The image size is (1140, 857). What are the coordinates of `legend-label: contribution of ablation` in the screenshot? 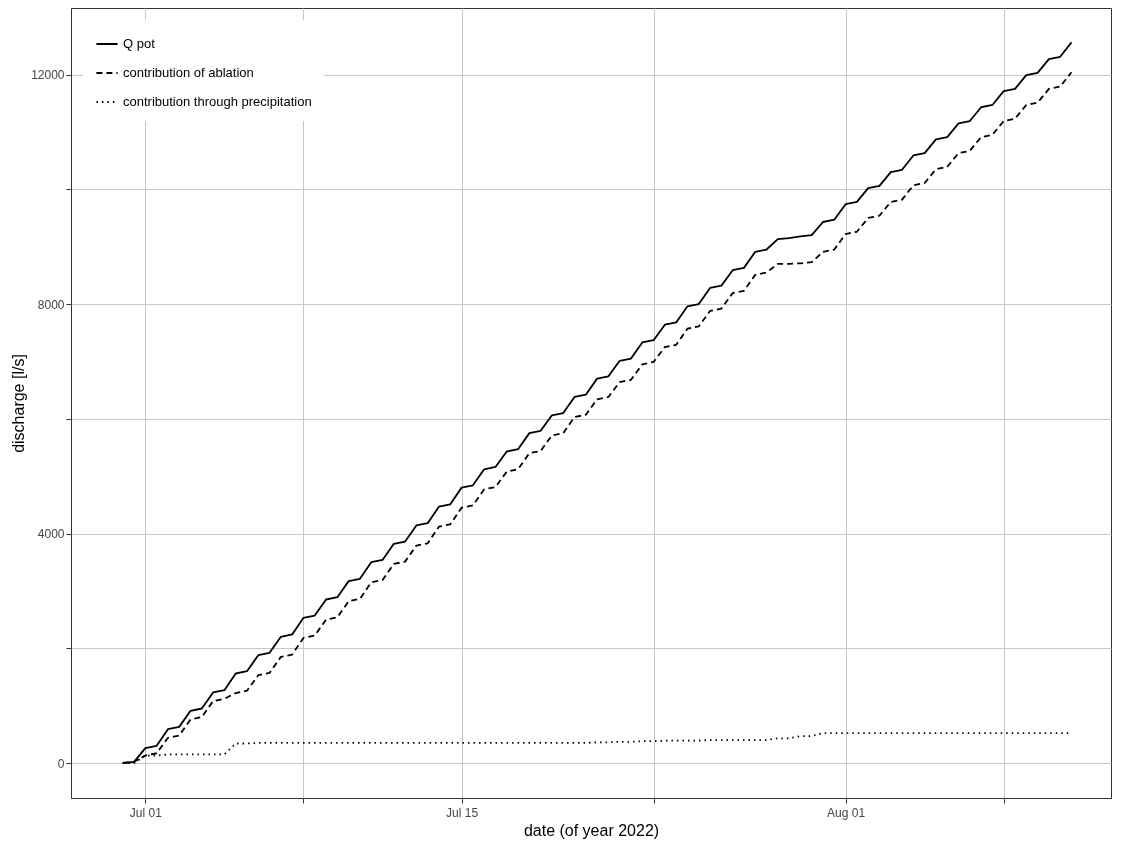 It's located at (188, 72).